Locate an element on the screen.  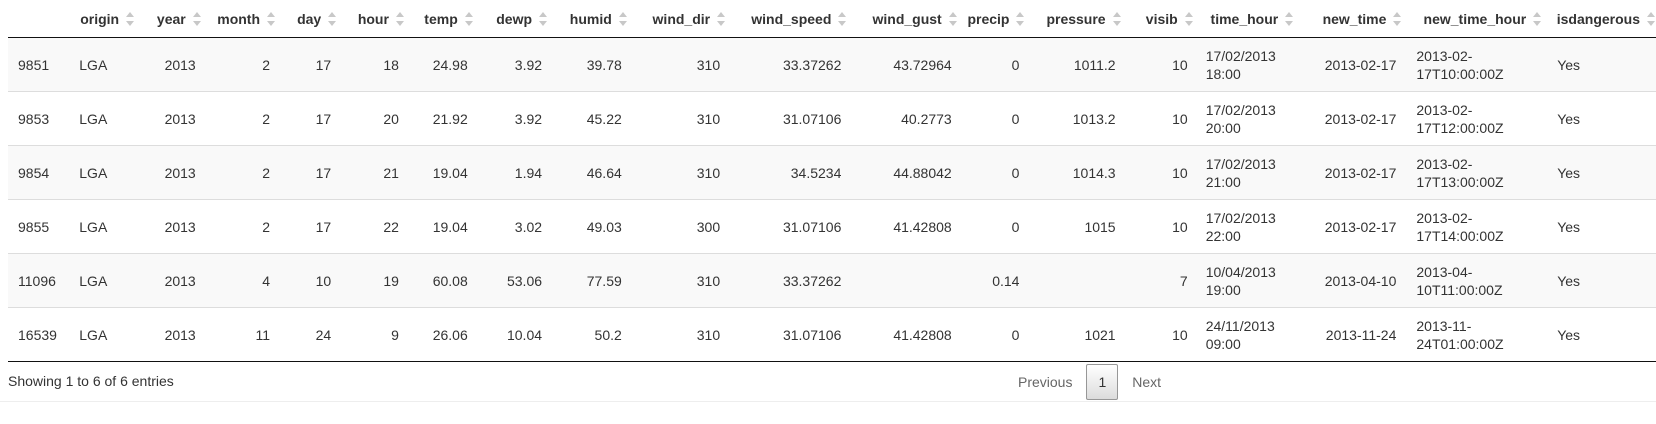
column-header-label: hour is located at coordinates (373, 18).